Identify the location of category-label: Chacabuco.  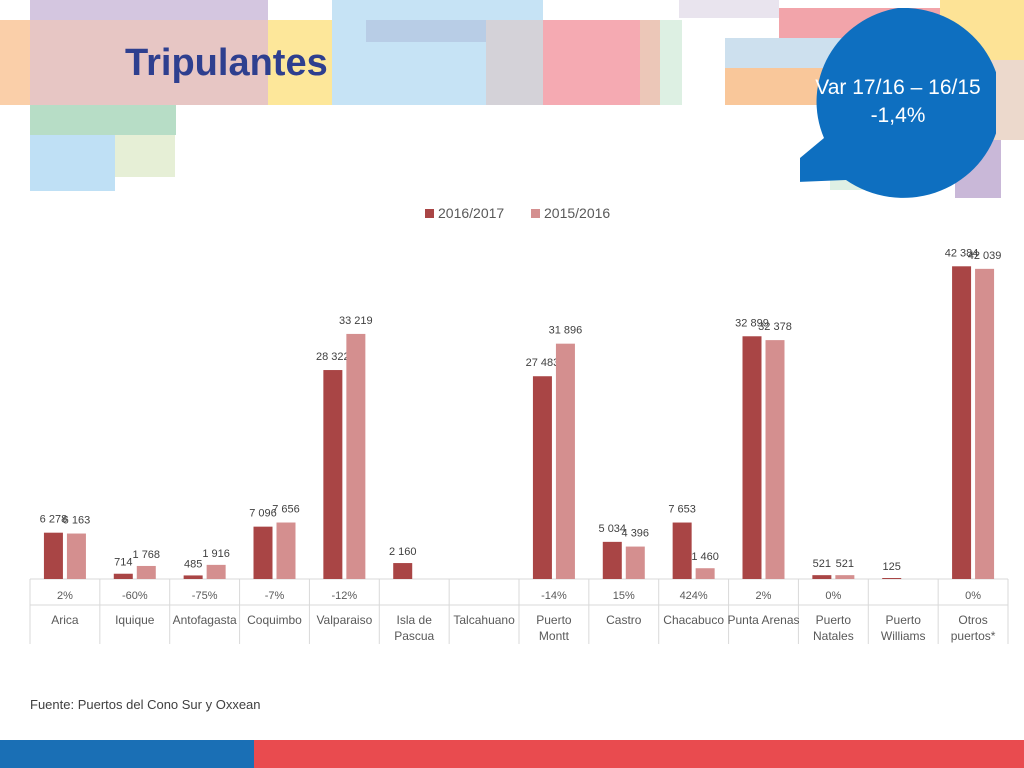
(693, 620).